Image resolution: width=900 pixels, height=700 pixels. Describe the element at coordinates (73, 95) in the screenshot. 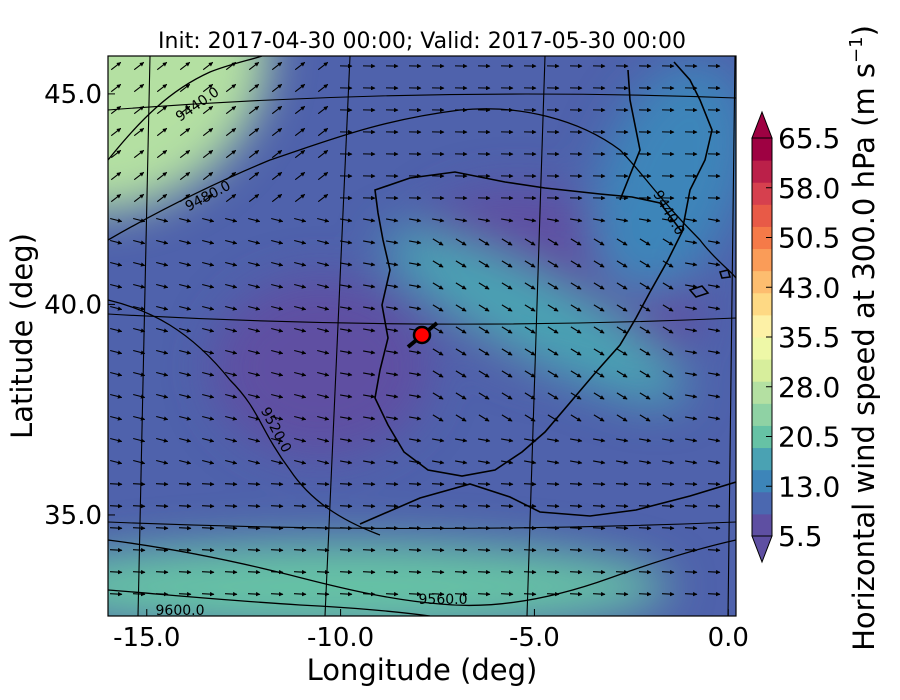

I see `y-tick-label: 45.0` at that location.